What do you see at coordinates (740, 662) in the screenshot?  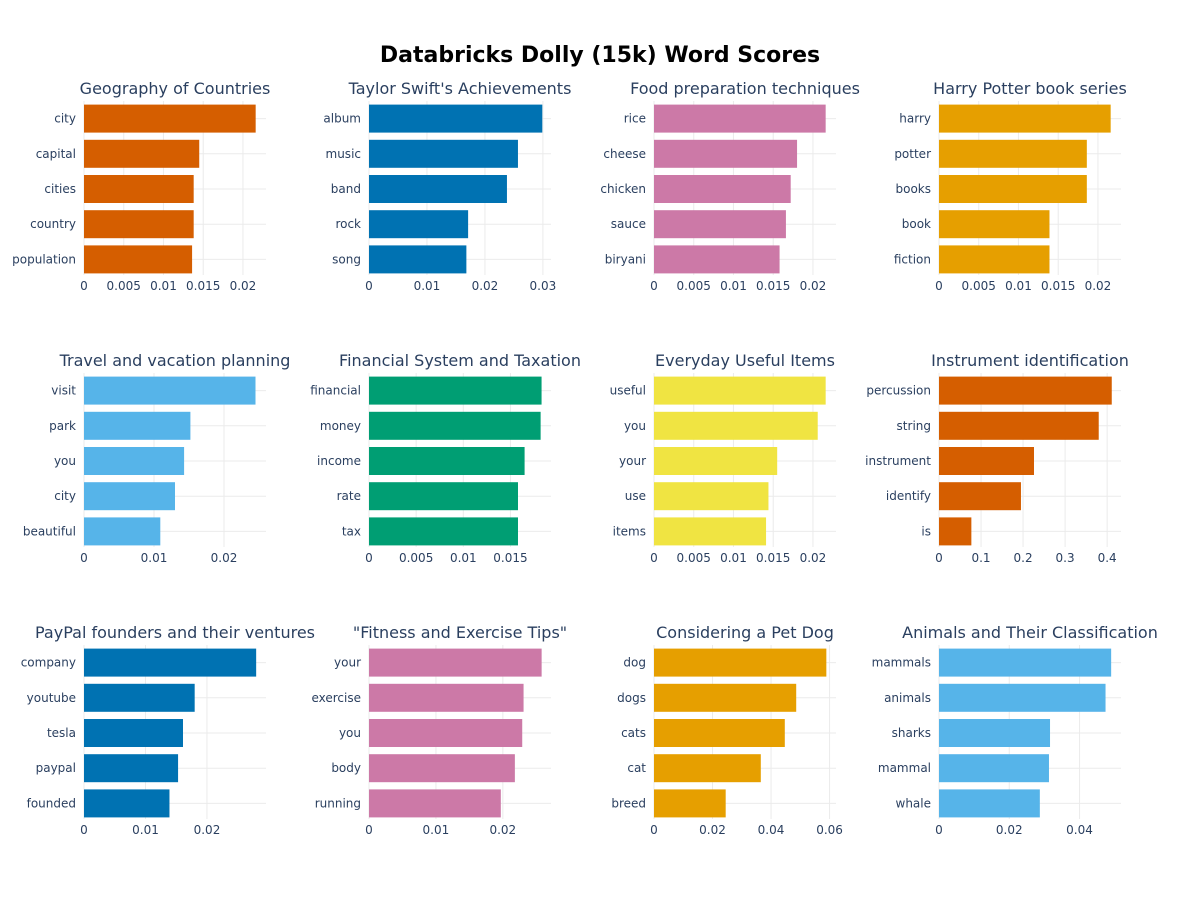 I see `bar-dog` at bounding box center [740, 662].